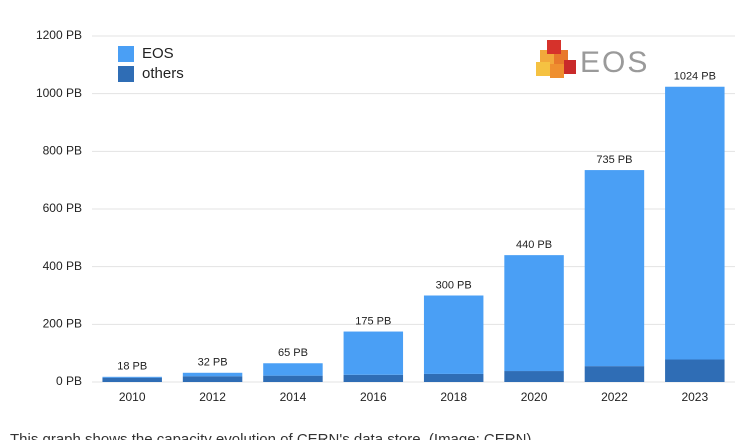 The width and height of the screenshot is (752, 440). What do you see at coordinates (614, 160) in the screenshot?
I see `value-label: 735 PB` at bounding box center [614, 160].